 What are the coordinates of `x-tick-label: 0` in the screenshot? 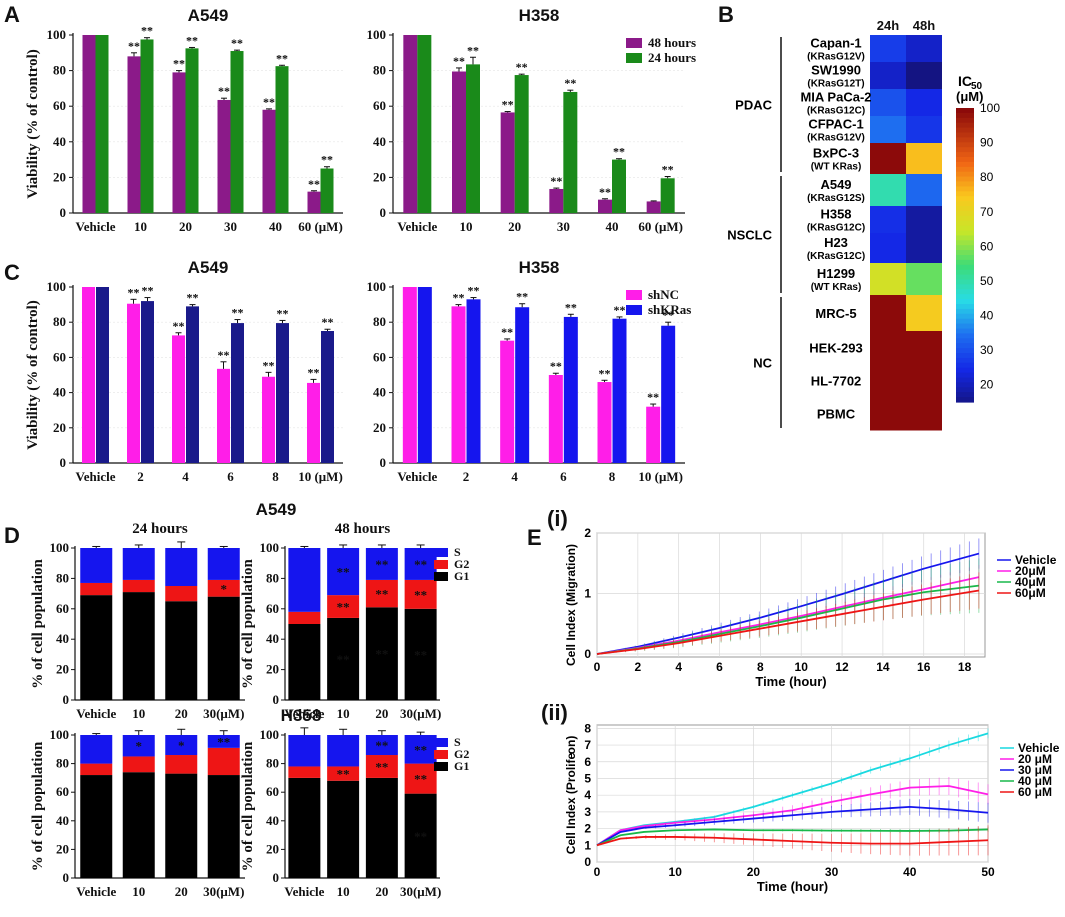 It's located at (597, 667).